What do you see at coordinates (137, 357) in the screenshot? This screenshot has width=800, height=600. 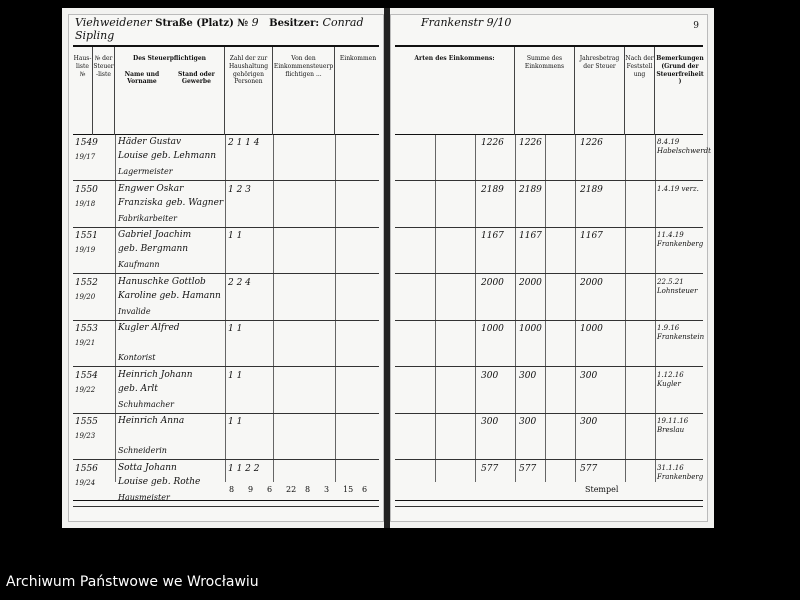 I see `trade: Kontorist` at bounding box center [137, 357].